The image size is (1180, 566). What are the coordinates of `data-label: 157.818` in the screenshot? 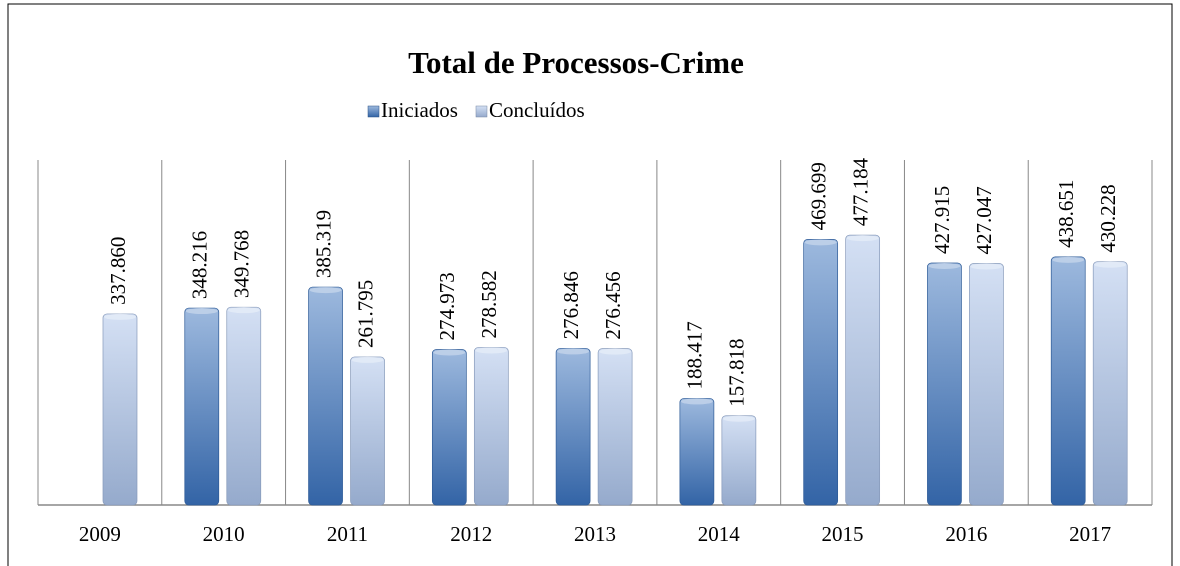 It's located at (737, 372).